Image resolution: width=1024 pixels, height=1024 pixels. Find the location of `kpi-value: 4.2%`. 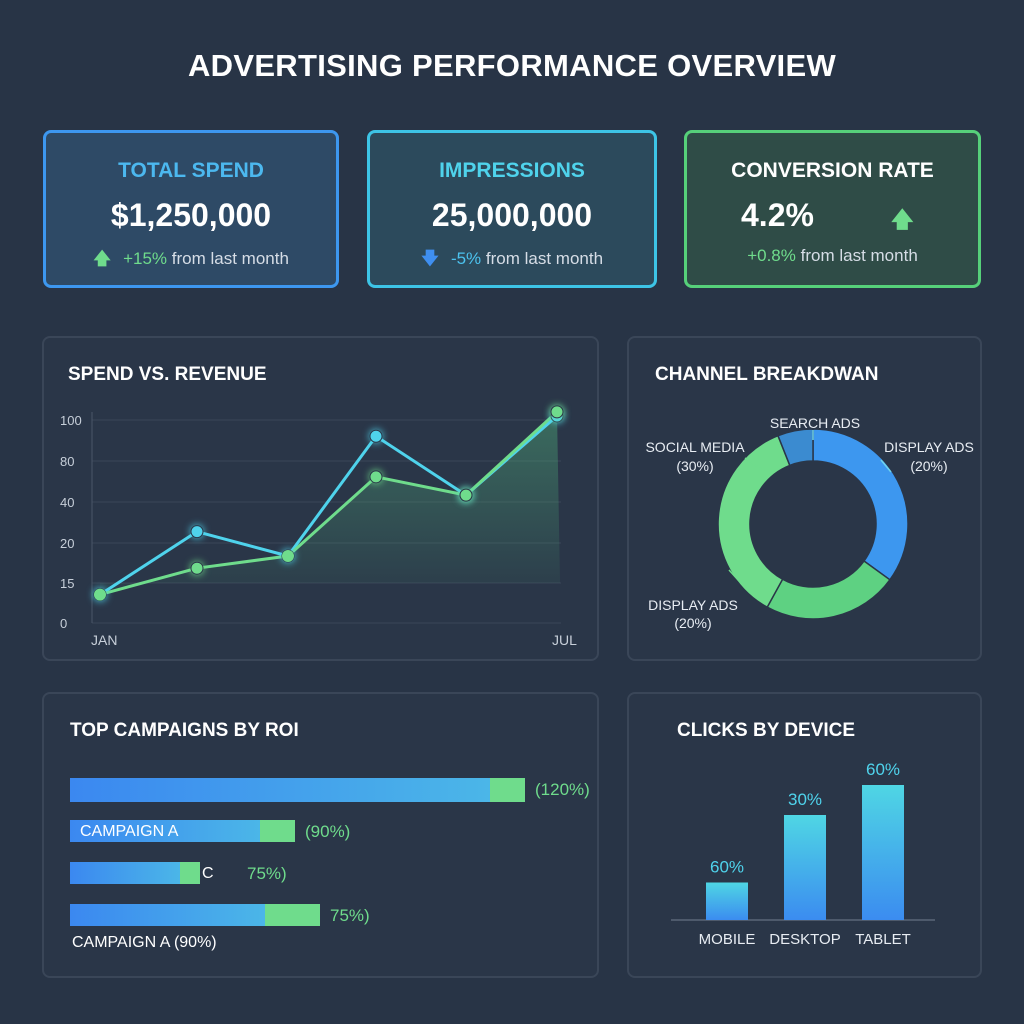

kpi-value: 4.2% is located at coordinates (777, 215).